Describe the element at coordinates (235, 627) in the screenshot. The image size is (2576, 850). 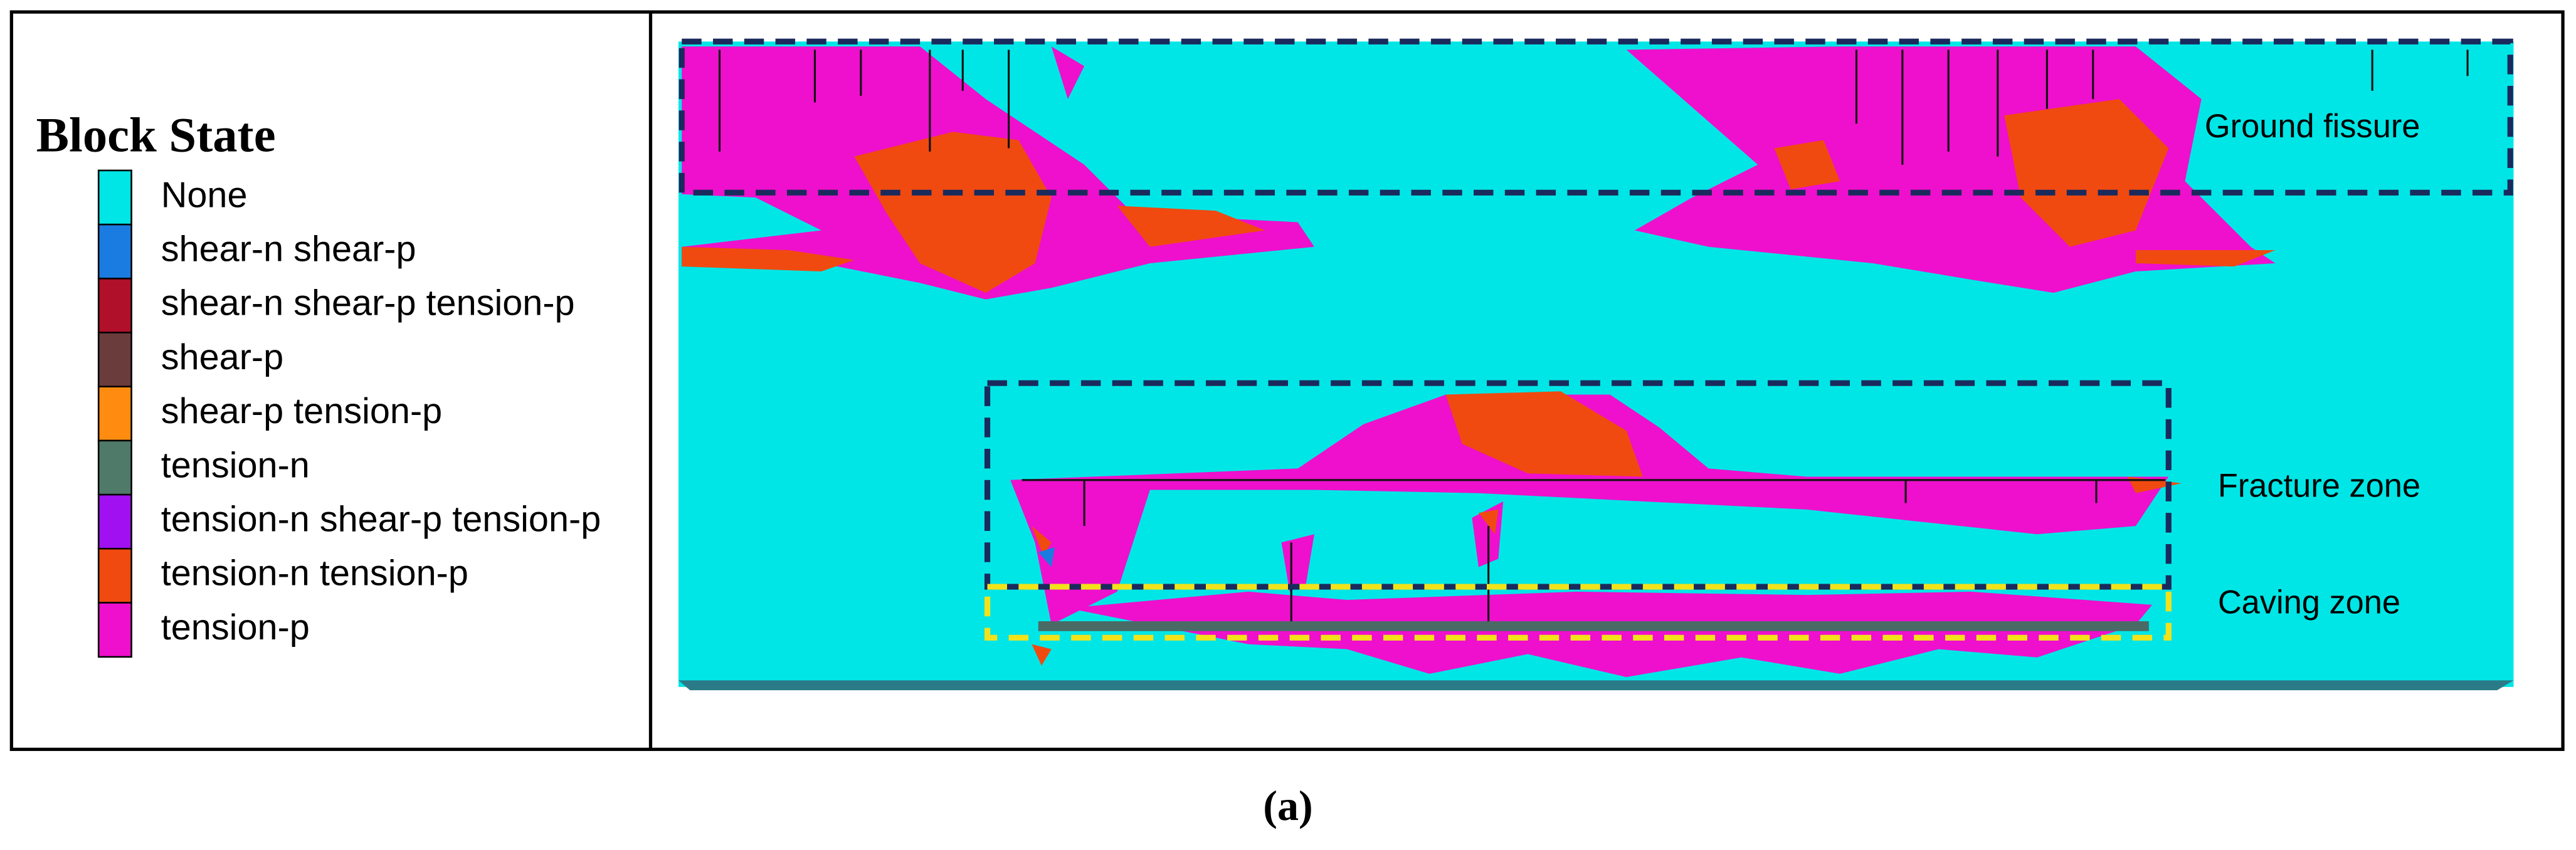
I see `legend-label: tension-p` at that location.